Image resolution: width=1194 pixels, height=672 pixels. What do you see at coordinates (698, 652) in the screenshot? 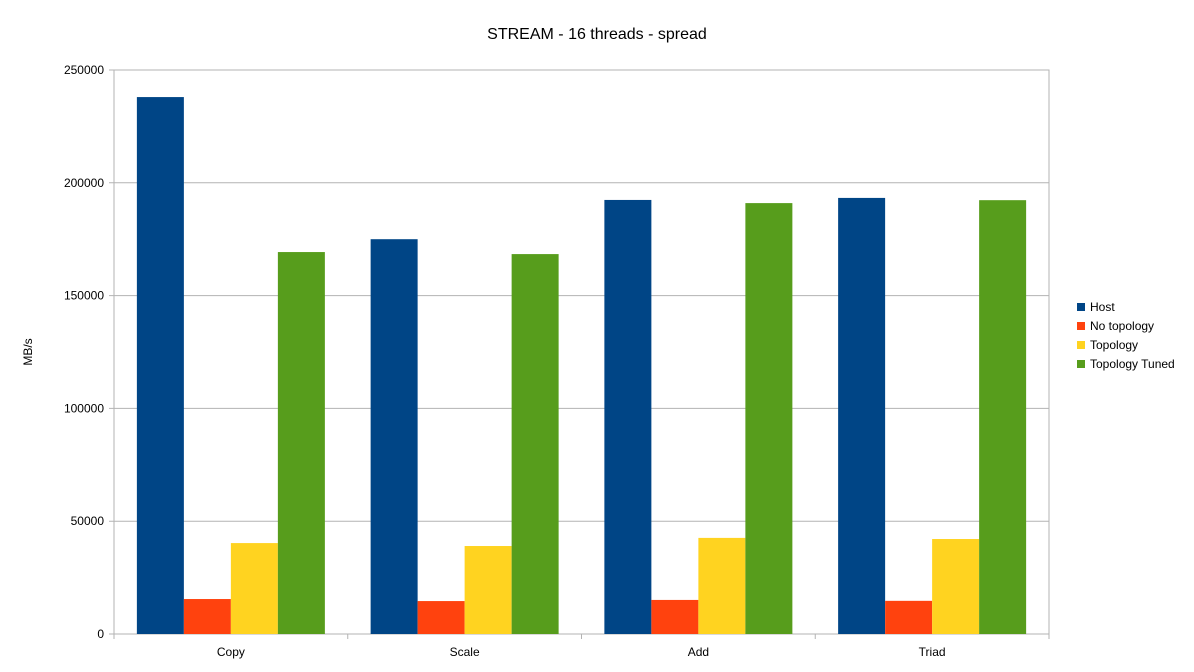
I see `x-tick-label: Add` at bounding box center [698, 652].